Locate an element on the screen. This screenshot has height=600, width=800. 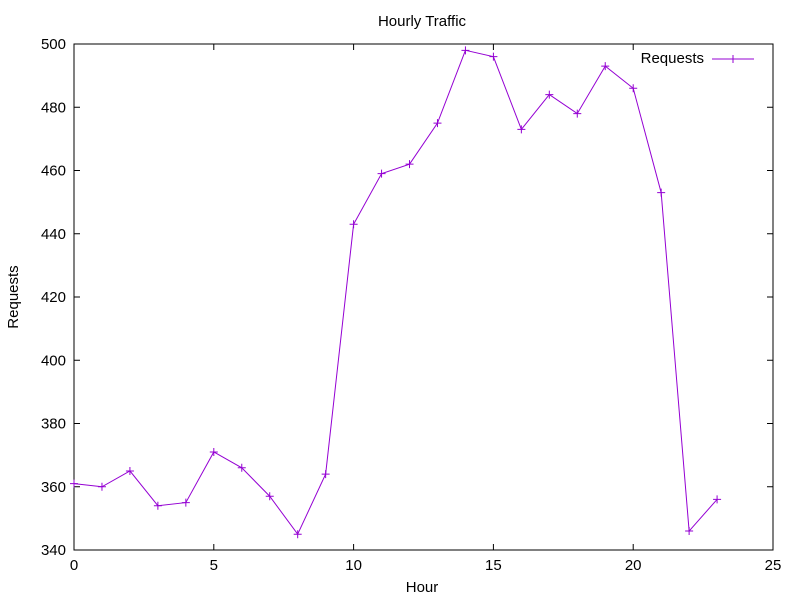
y-tick-label: 480 is located at coordinates (53, 107).